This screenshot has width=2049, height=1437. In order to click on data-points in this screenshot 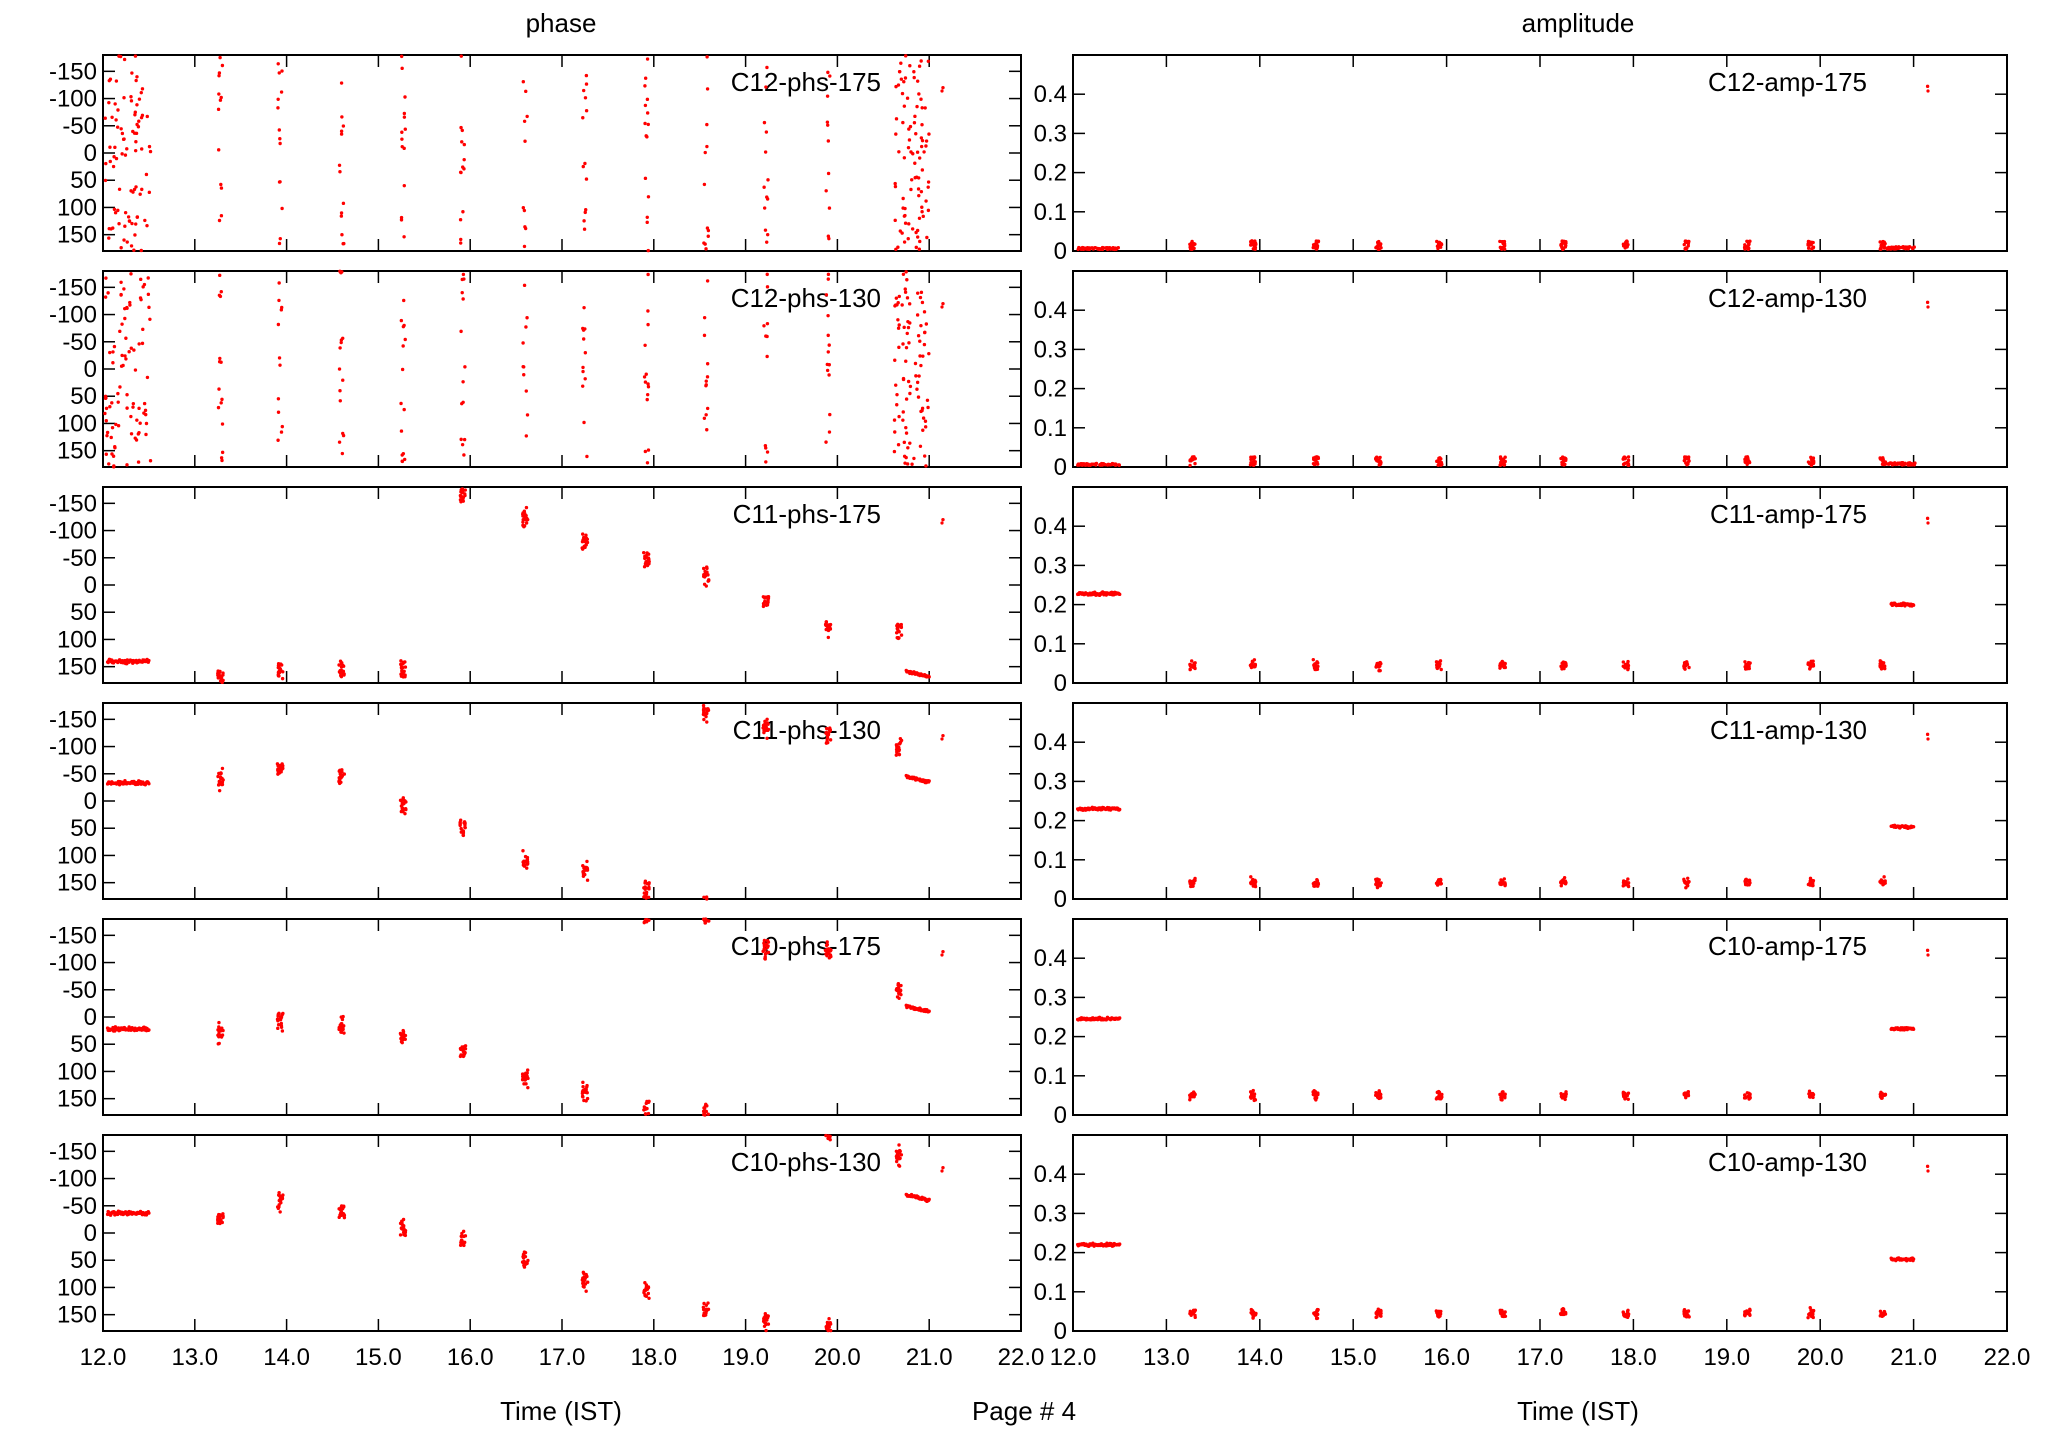, I will do `click(1503, 384)`.